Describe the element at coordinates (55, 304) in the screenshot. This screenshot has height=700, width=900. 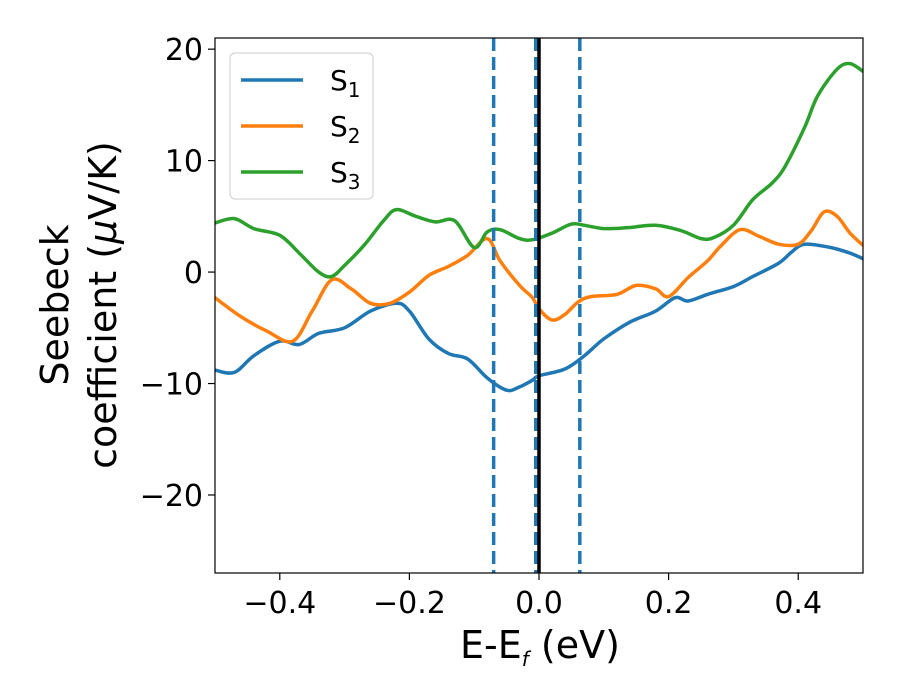
I see `y-axis-label-line1: Seebeck` at that location.